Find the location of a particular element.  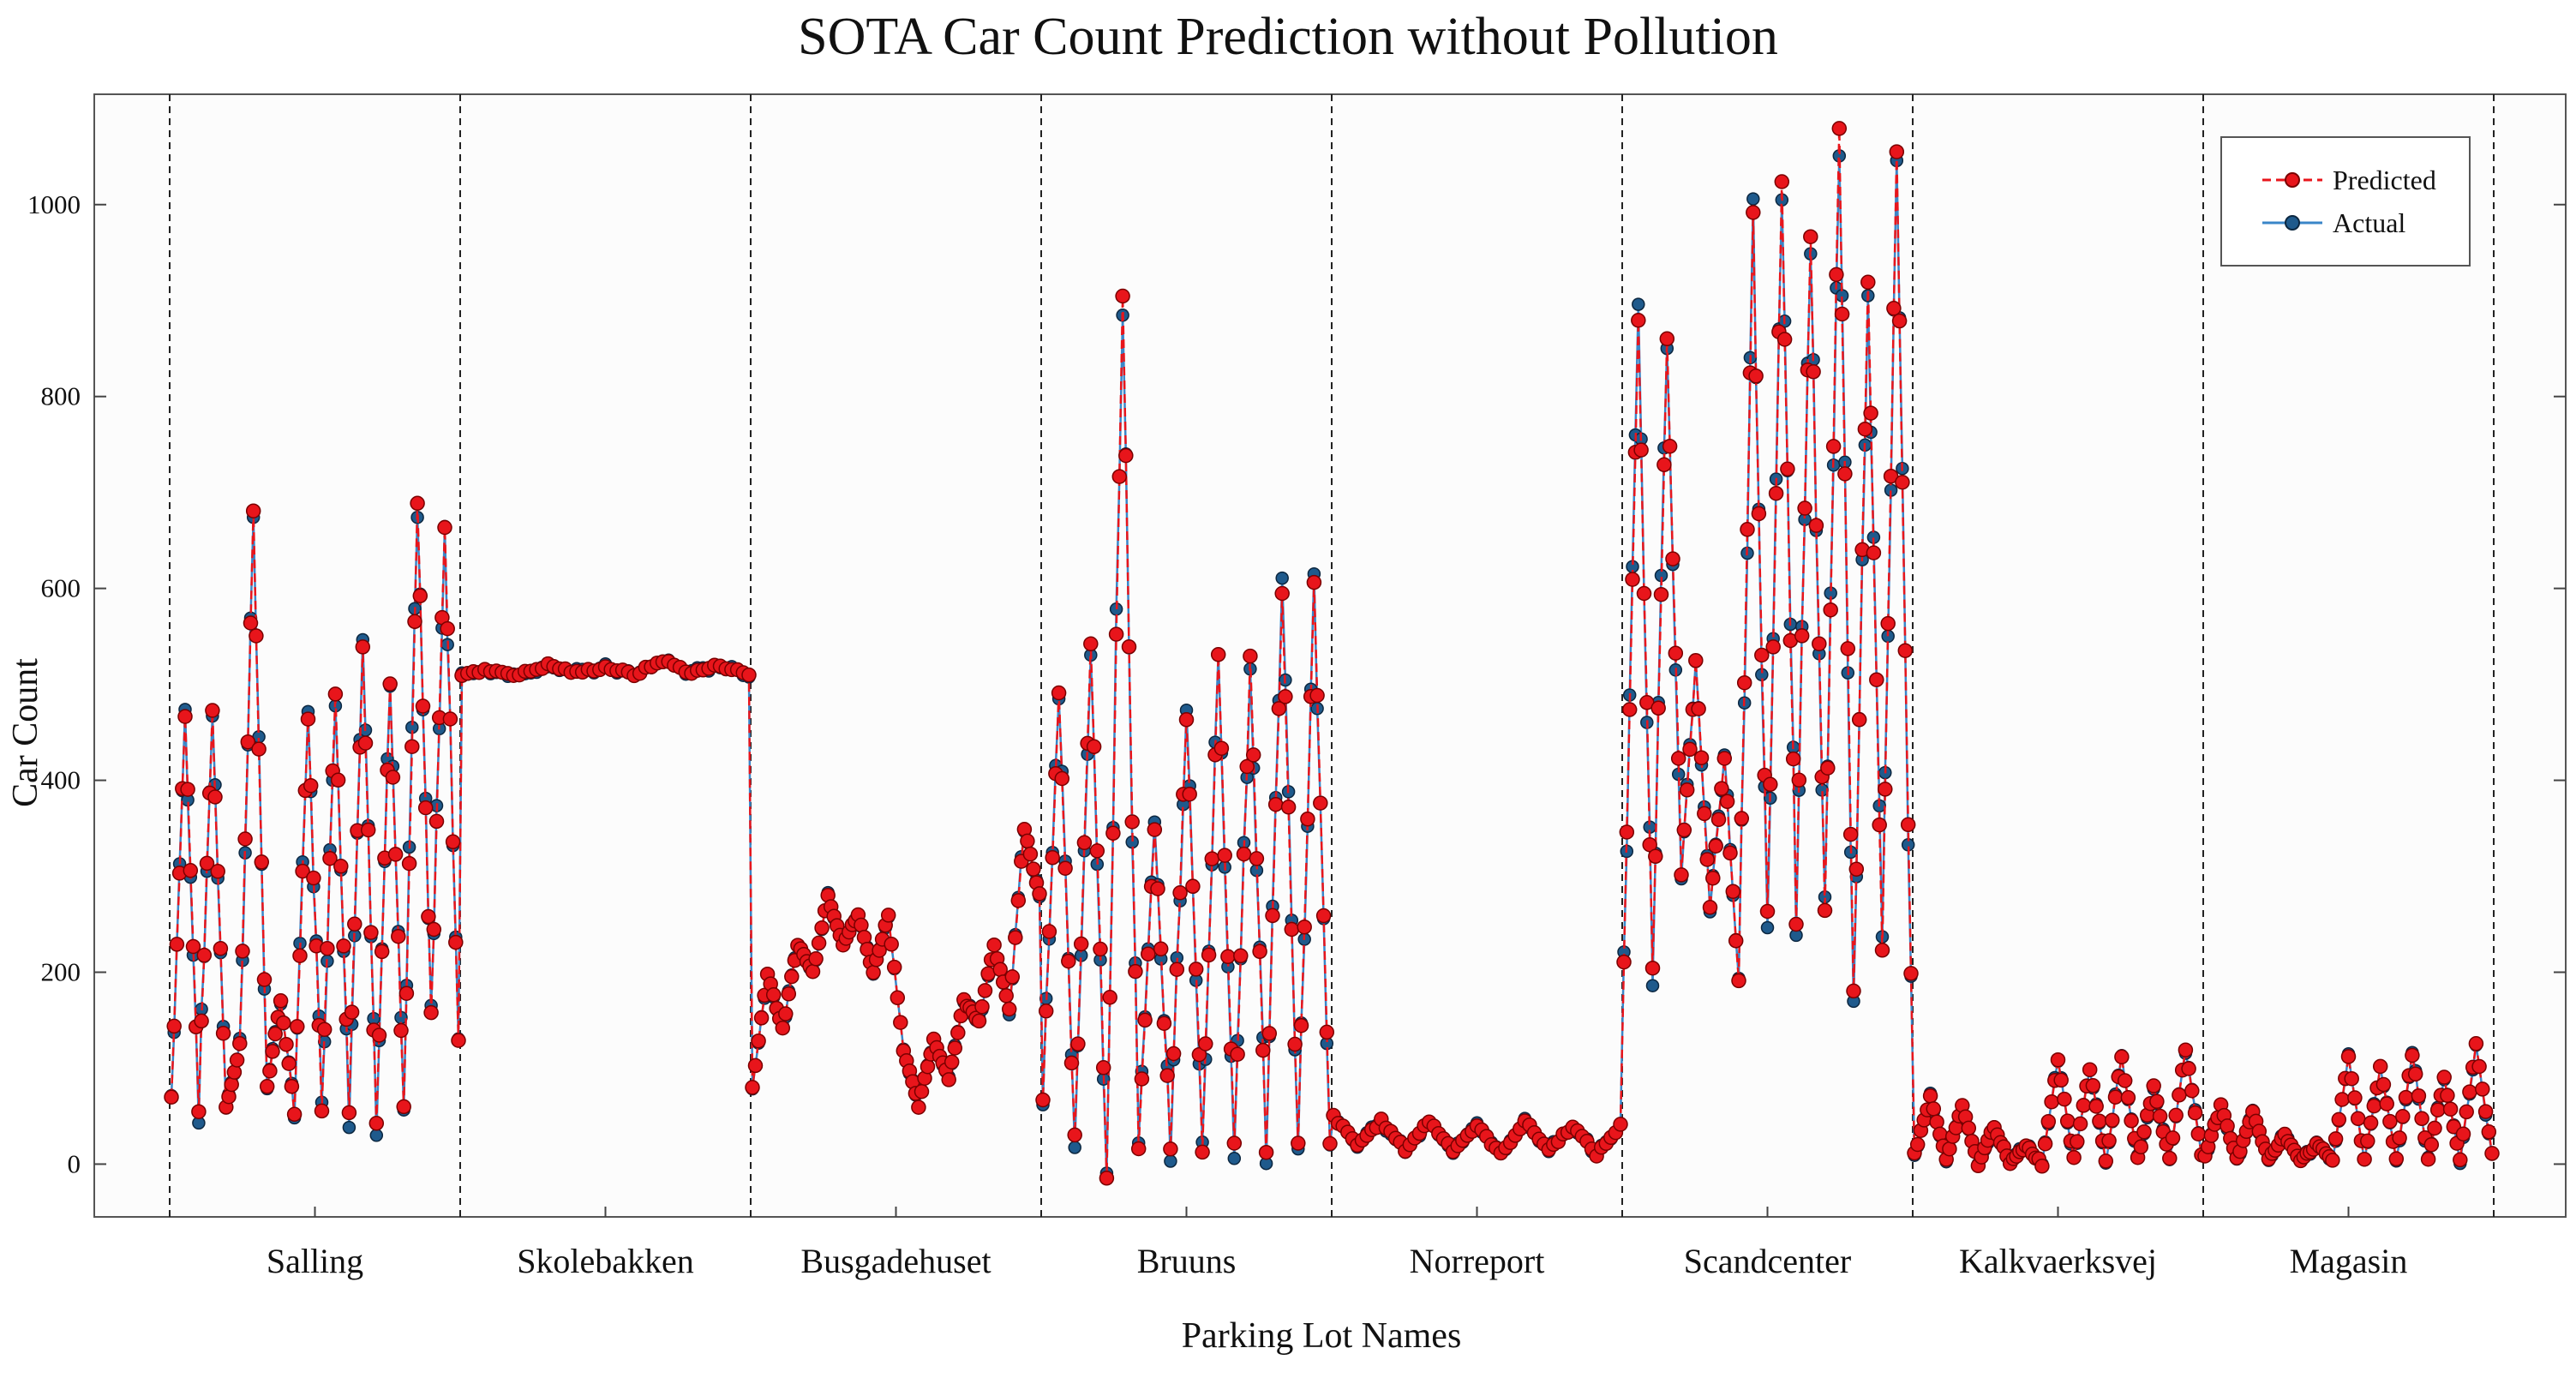

x-tick-label-bruuns: Bruuns is located at coordinates (1187, 1261).